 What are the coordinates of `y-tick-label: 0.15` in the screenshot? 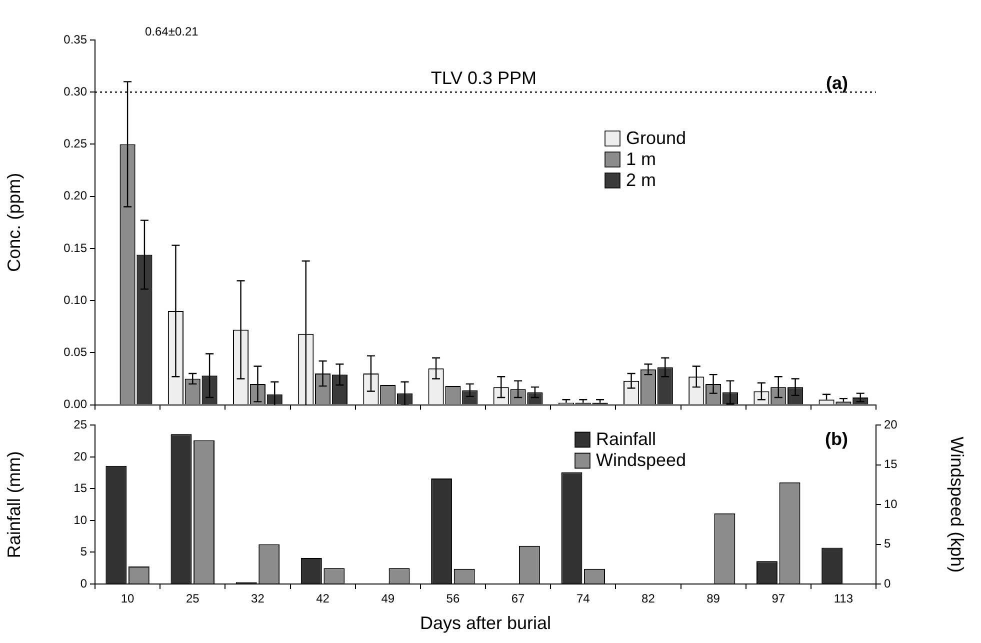 It's located at (76, 247).